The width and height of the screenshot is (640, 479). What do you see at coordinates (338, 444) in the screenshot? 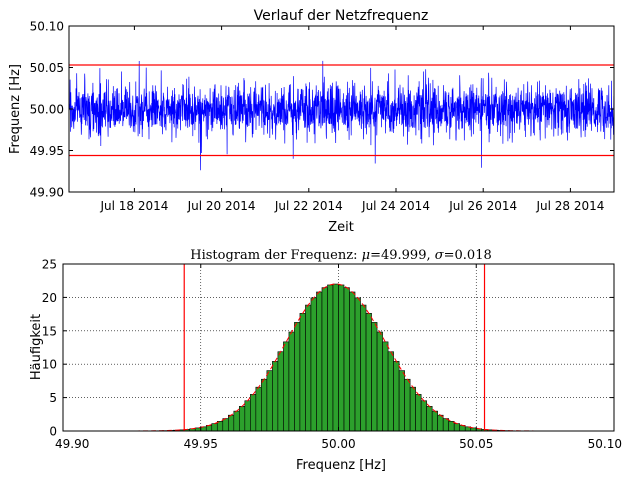
I see `x-tick-label: 50.00` at bounding box center [338, 444].